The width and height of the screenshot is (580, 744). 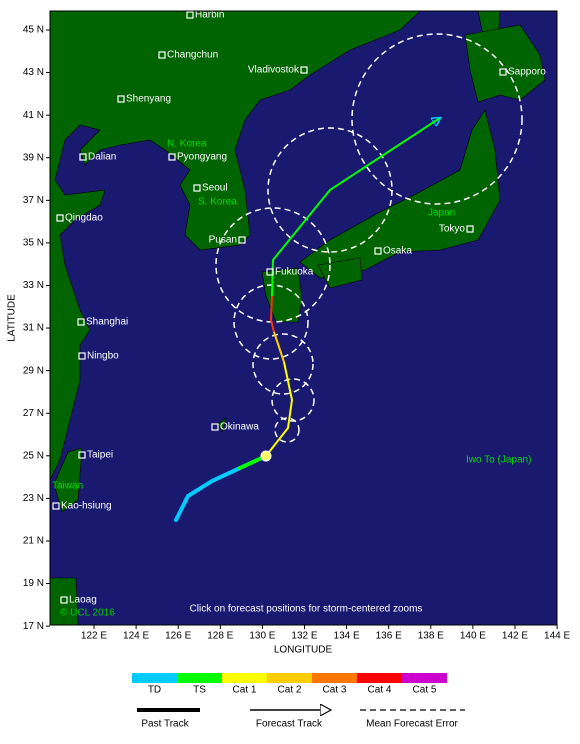 What do you see at coordinates (33, 583) in the screenshot?
I see `lat-tick-label: 19 N` at bounding box center [33, 583].